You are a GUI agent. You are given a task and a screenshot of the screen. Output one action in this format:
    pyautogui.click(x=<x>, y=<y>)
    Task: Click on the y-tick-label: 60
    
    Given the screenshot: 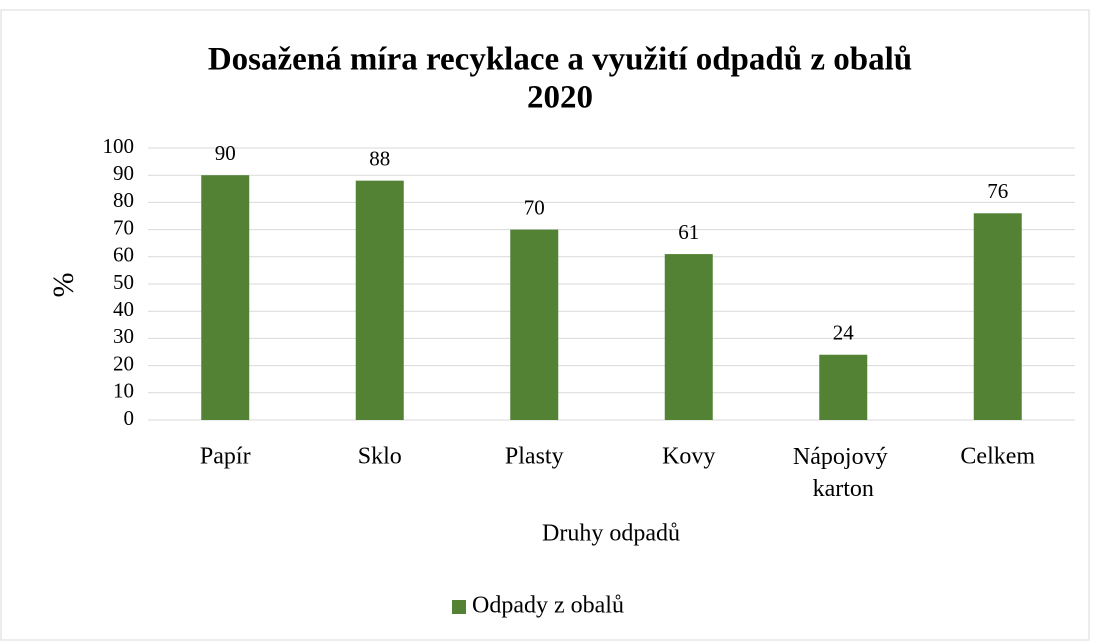 What is the action you would take?
    pyautogui.click(x=123, y=255)
    